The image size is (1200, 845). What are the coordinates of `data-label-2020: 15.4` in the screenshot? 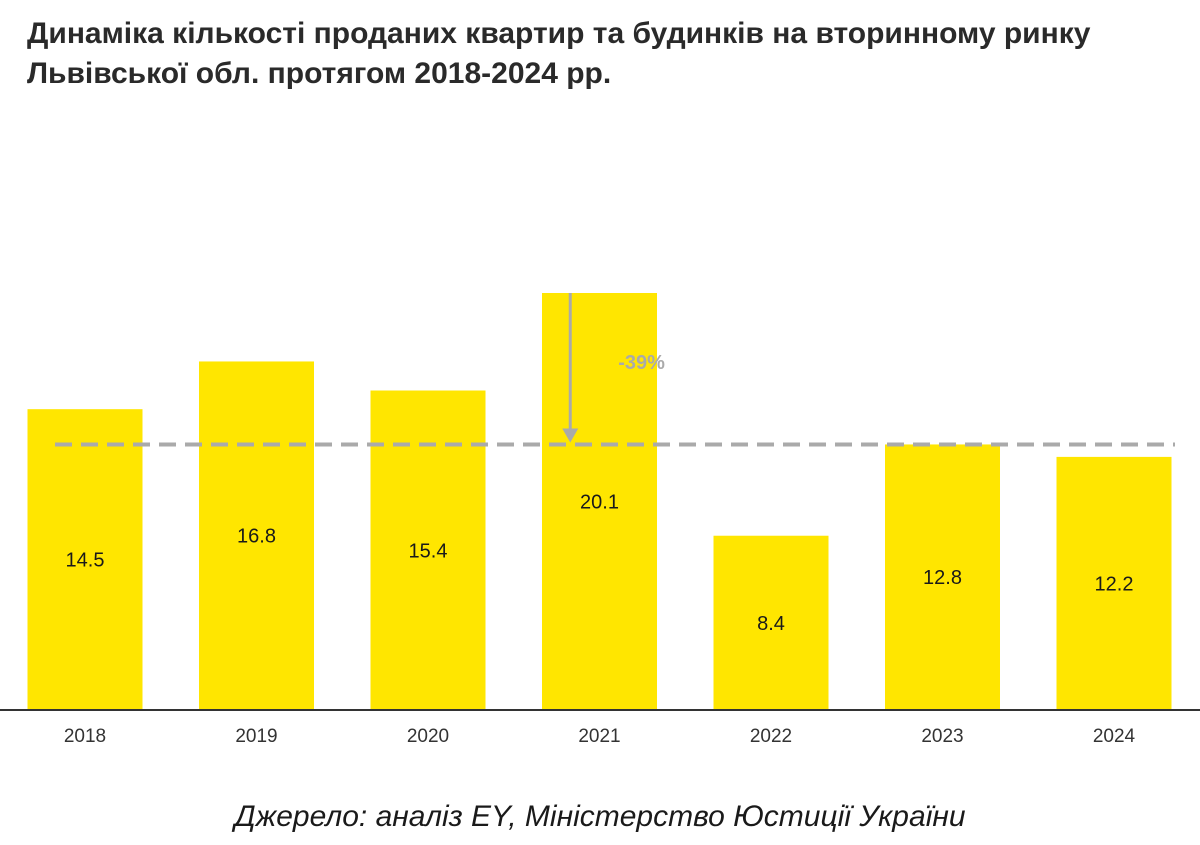 It's located at (428, 551).